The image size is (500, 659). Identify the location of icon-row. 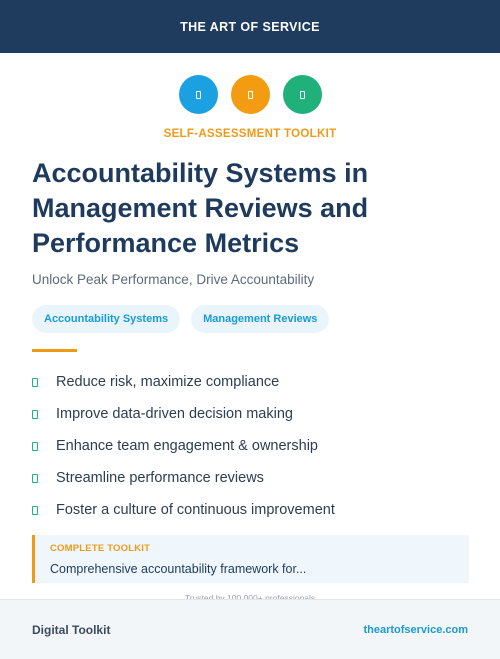
(250, 94).